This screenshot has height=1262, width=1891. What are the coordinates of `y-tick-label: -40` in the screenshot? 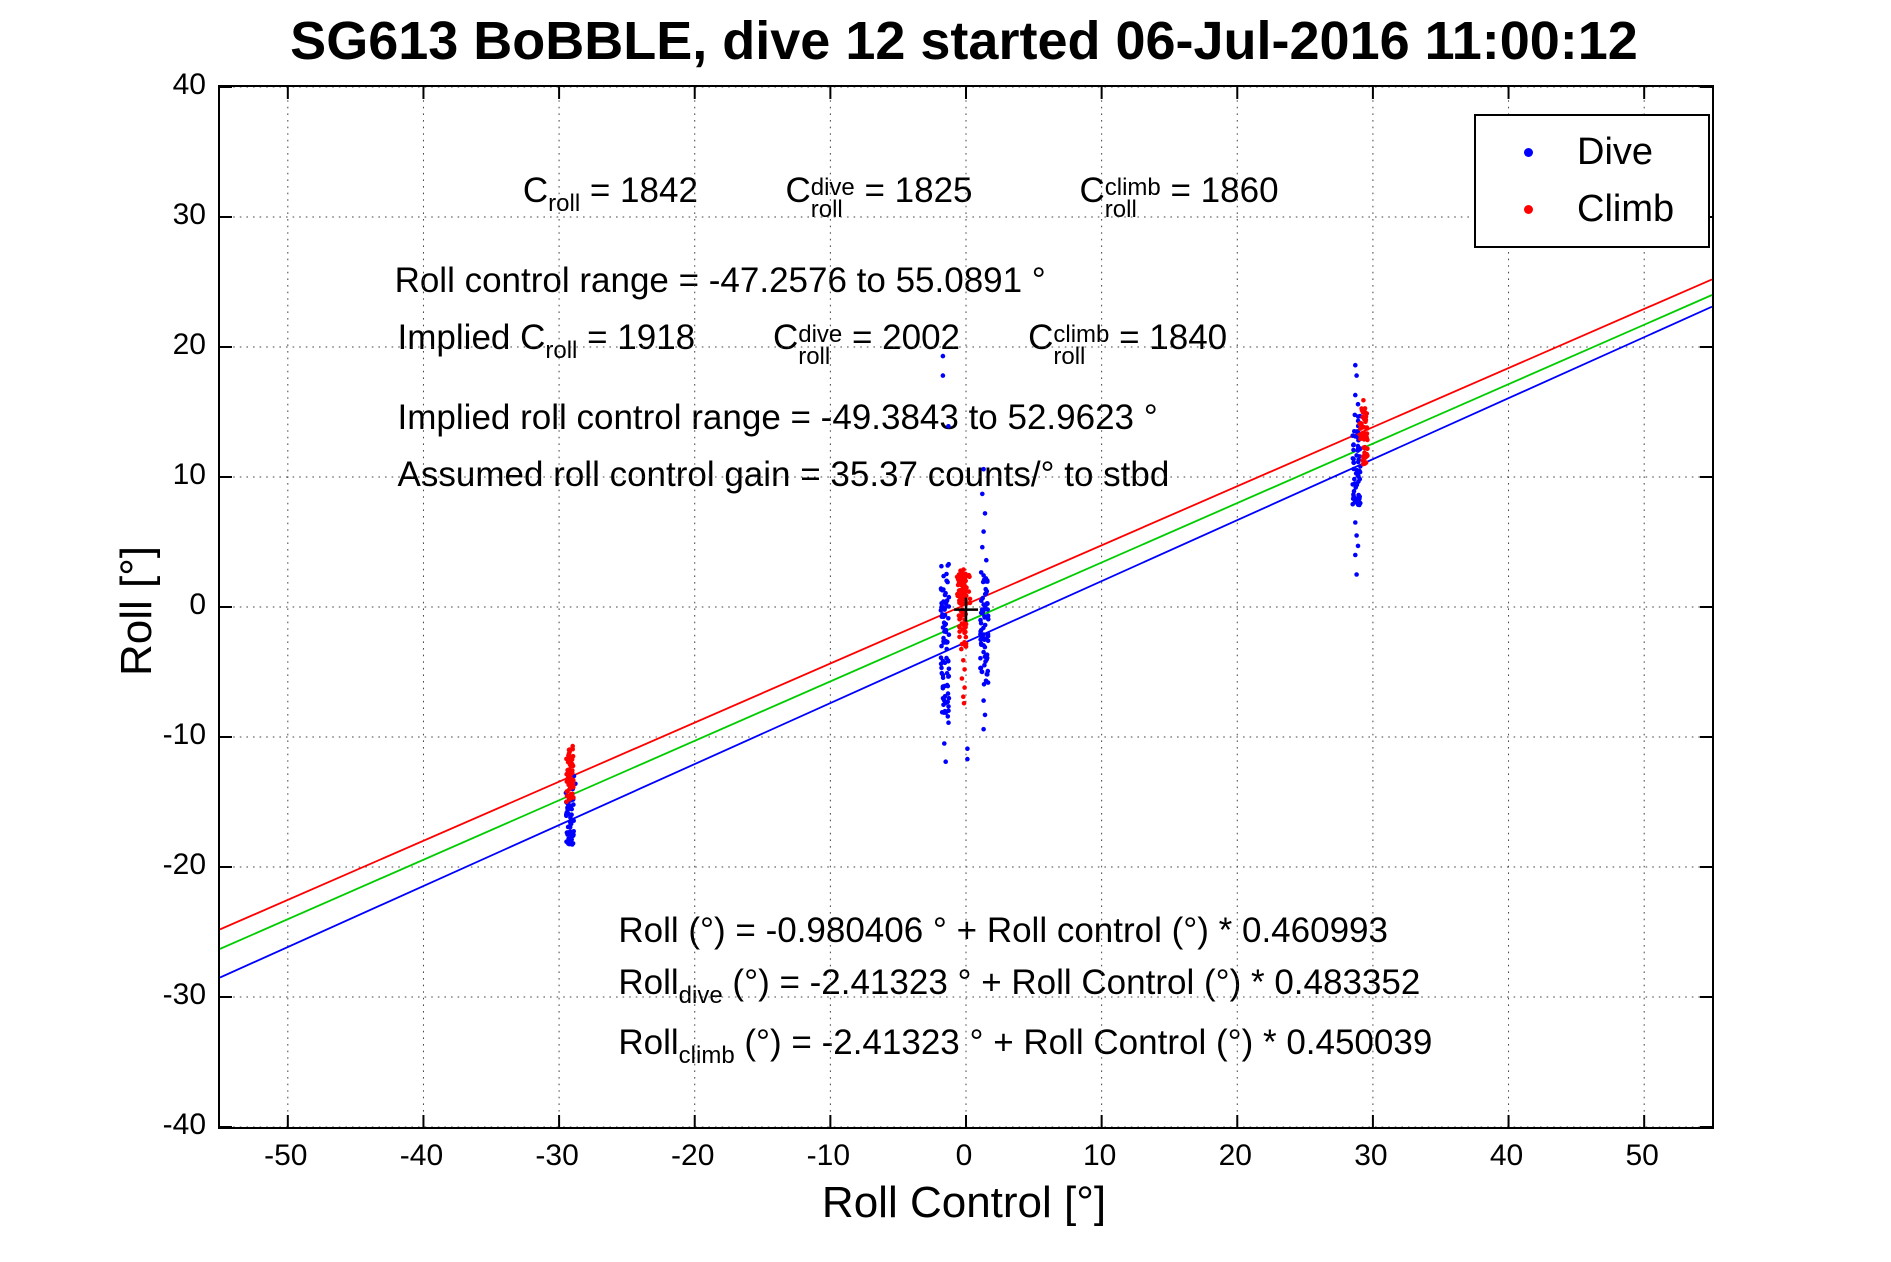 It's located at (184, 1124).